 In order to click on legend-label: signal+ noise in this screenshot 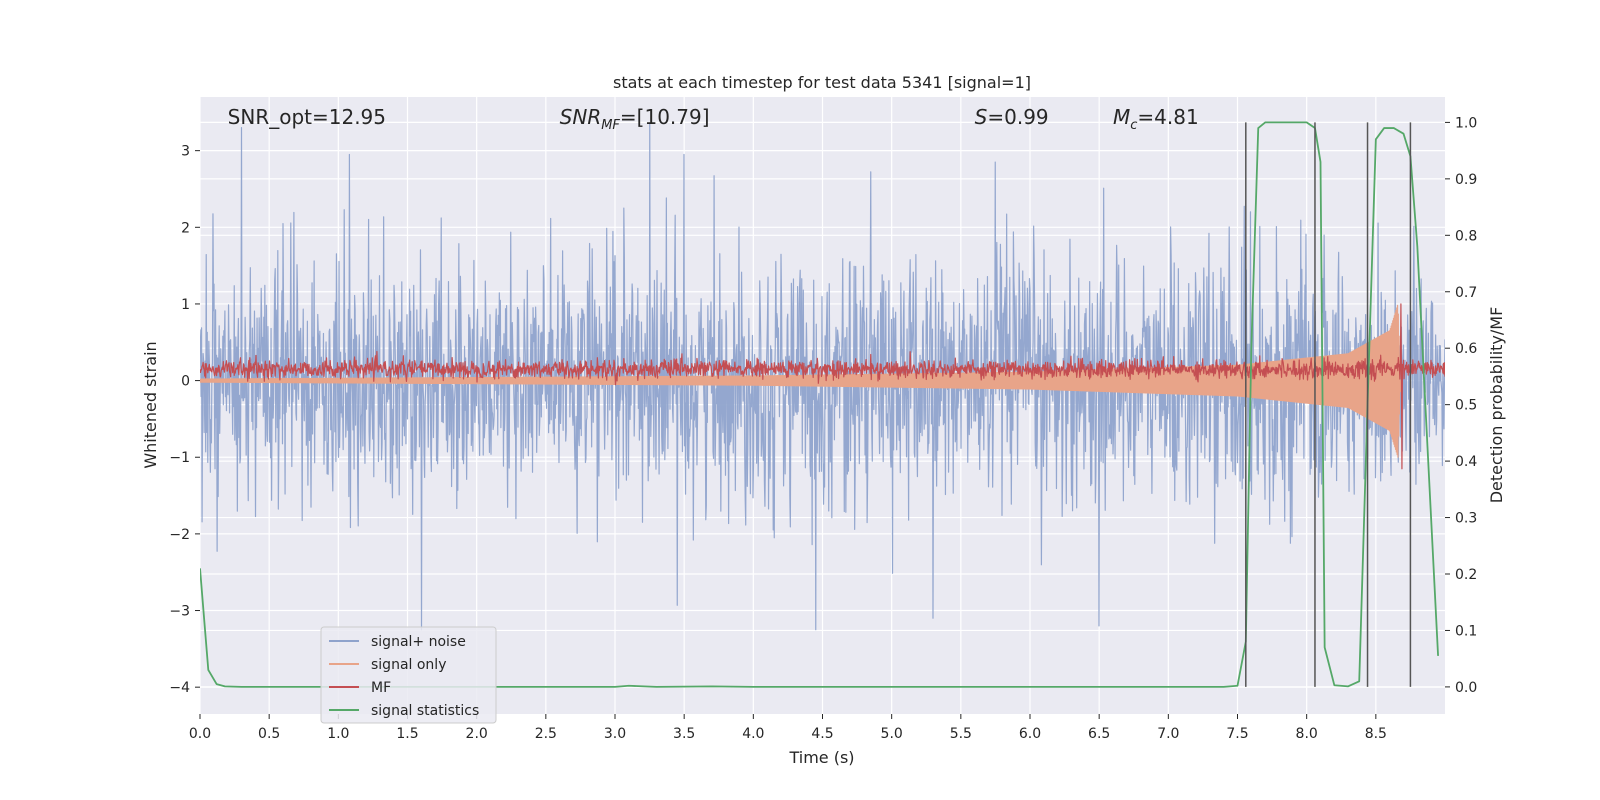, I will do `click(418, 642)`.